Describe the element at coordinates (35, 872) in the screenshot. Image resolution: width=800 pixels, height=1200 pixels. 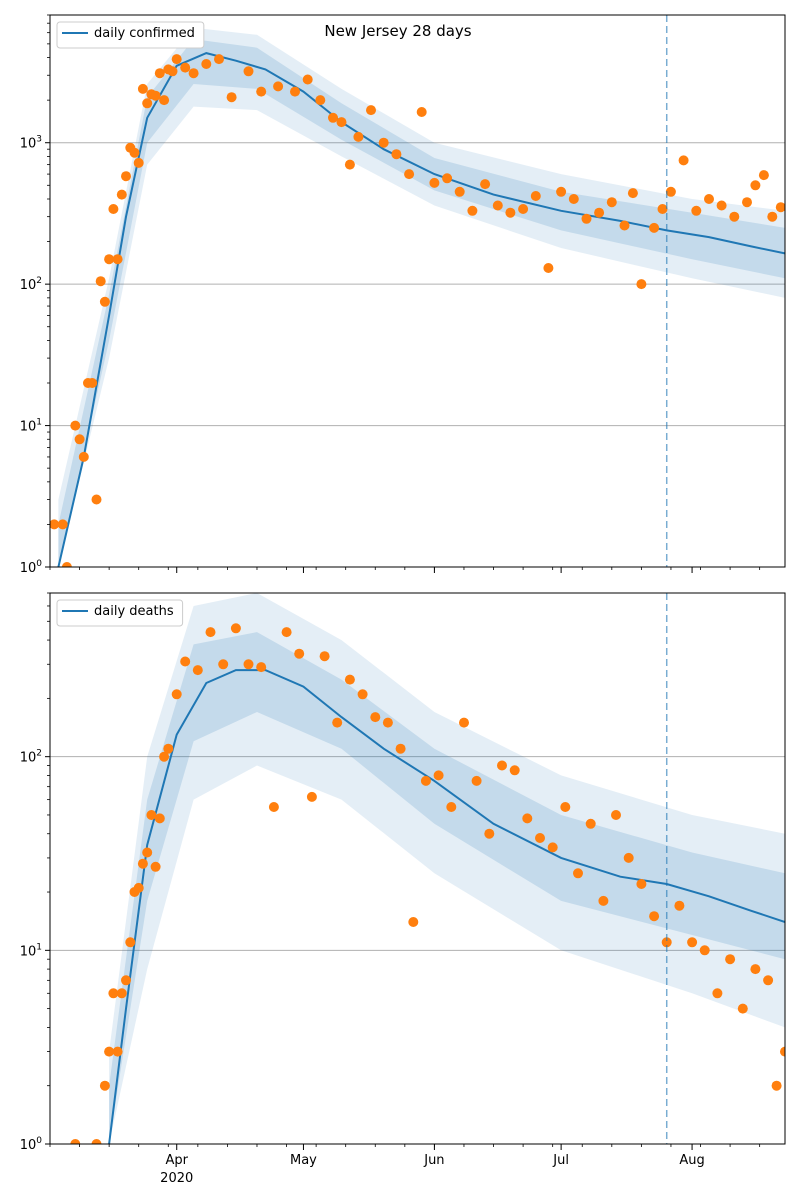
I see `deaths-y-axis: 100 101 102` at that location.